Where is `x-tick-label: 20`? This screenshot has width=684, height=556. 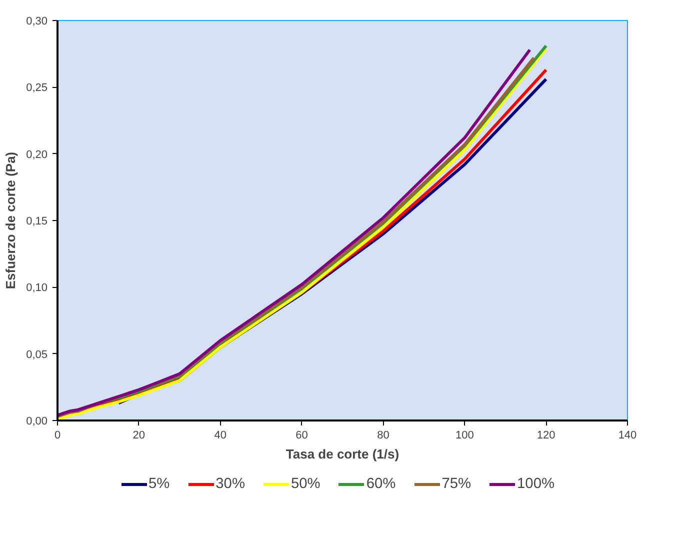
x-tick-label: 20 is located at coordinates (139, 436).